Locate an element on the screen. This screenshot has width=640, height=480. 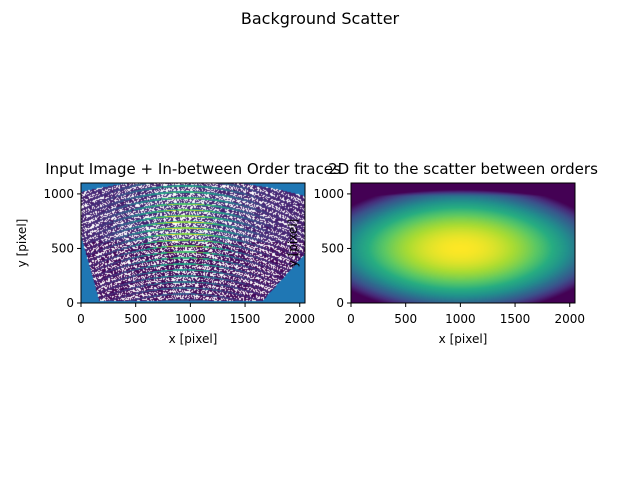
left-y-ticks: 0 500 1000 is located at coordinates (62, 248).